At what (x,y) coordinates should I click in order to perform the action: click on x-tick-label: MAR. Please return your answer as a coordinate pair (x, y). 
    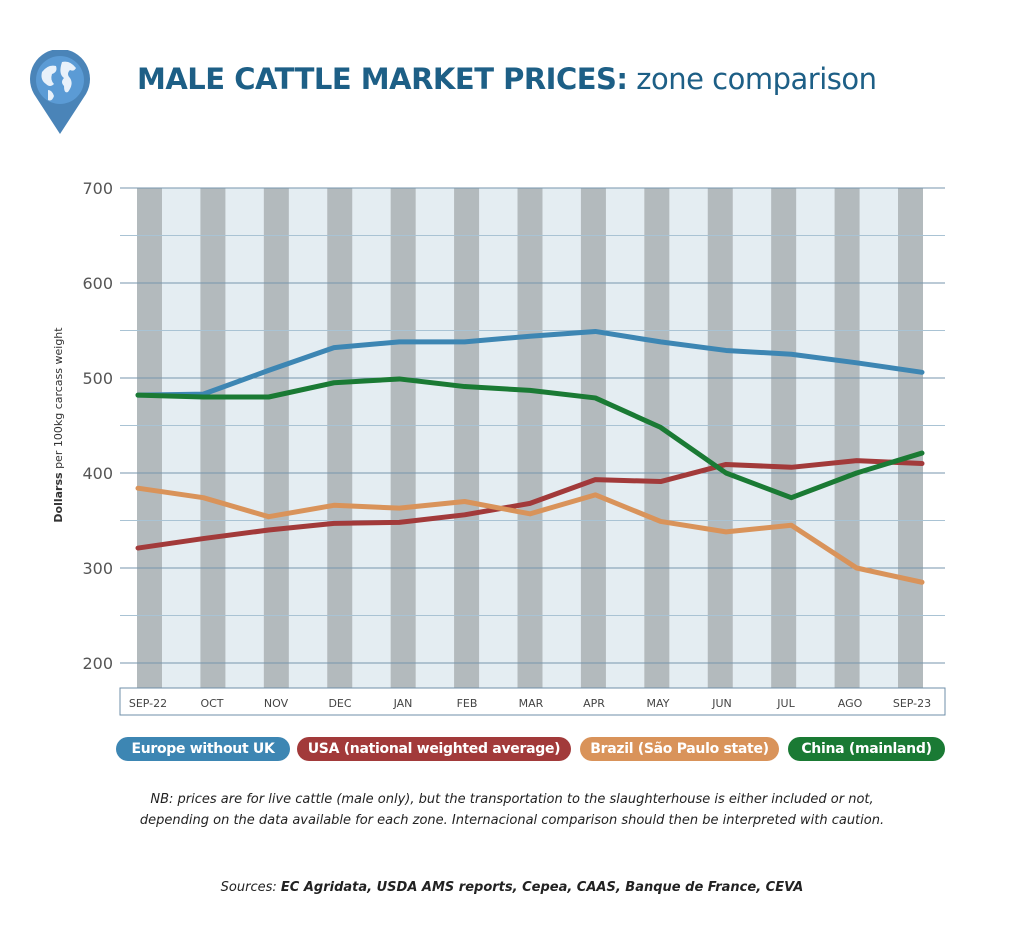
    Looking at the image, I should click on (531, 703).